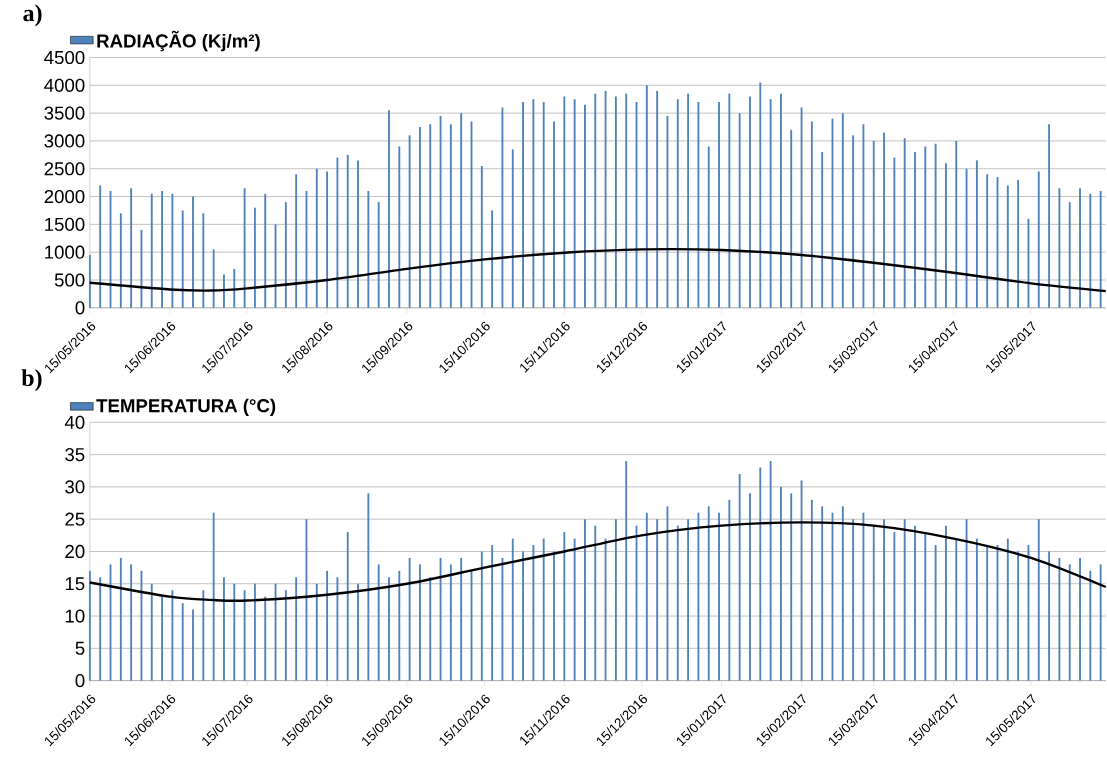 This screenshot has height=775, width=1107. I want to click on y-tick-label: 3500, so click(64, 113).